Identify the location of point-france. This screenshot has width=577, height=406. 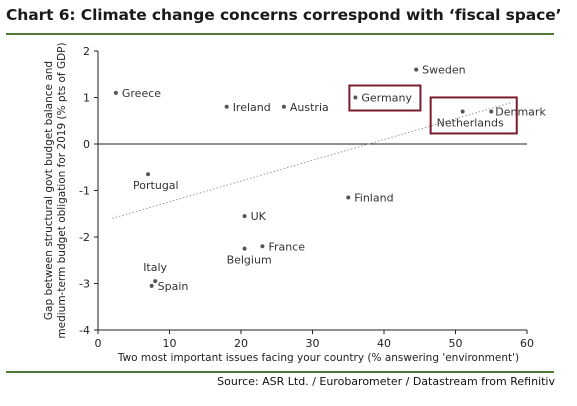
(262, 246).